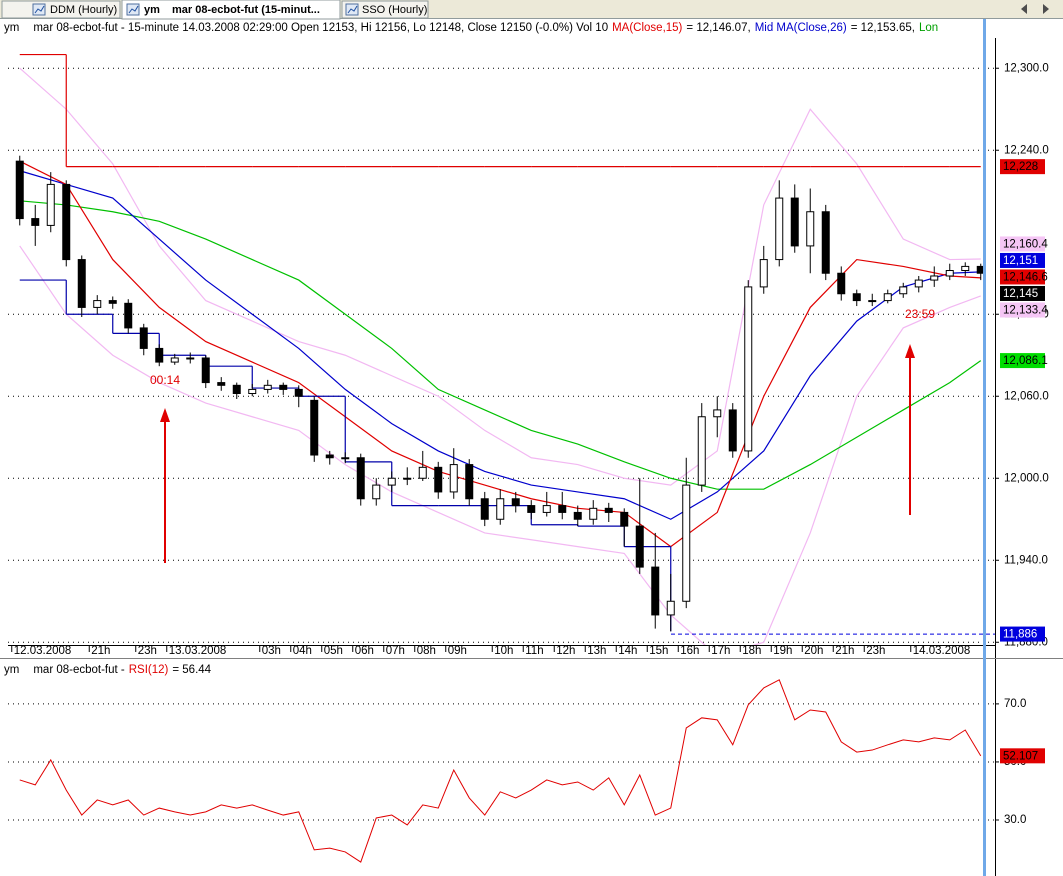 The image size is (1063, 876). What do you see at coordinates (1020, 756) in the screenshot?
I see `price-label: 52.107` at bounding box center [1020, 756].